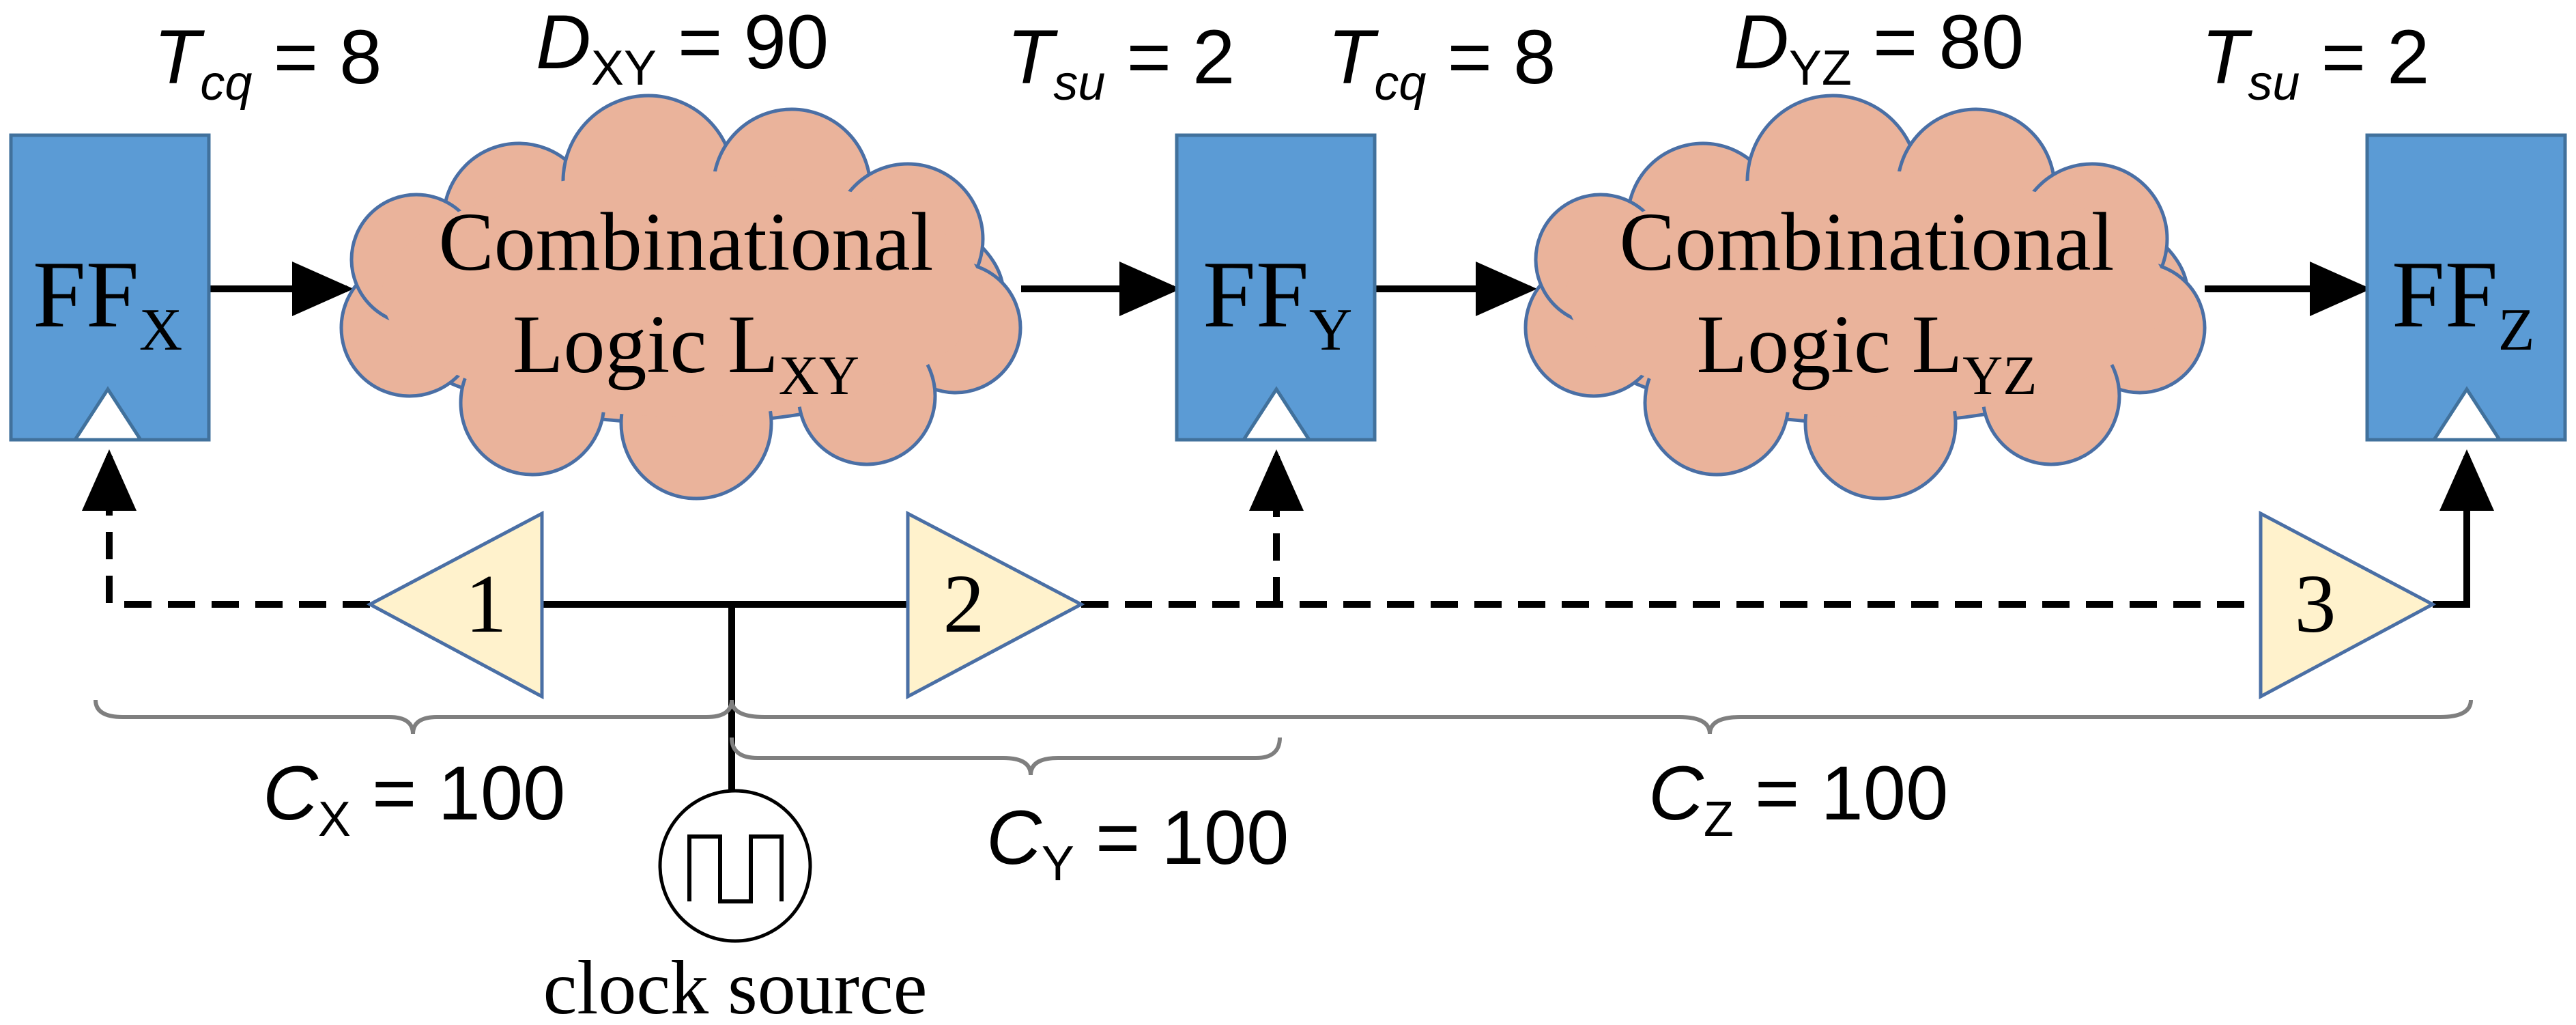  What do you see at coordinates (414, 717) in the screenshot?
I see `brace-cx` at bounding box center [414, 717].